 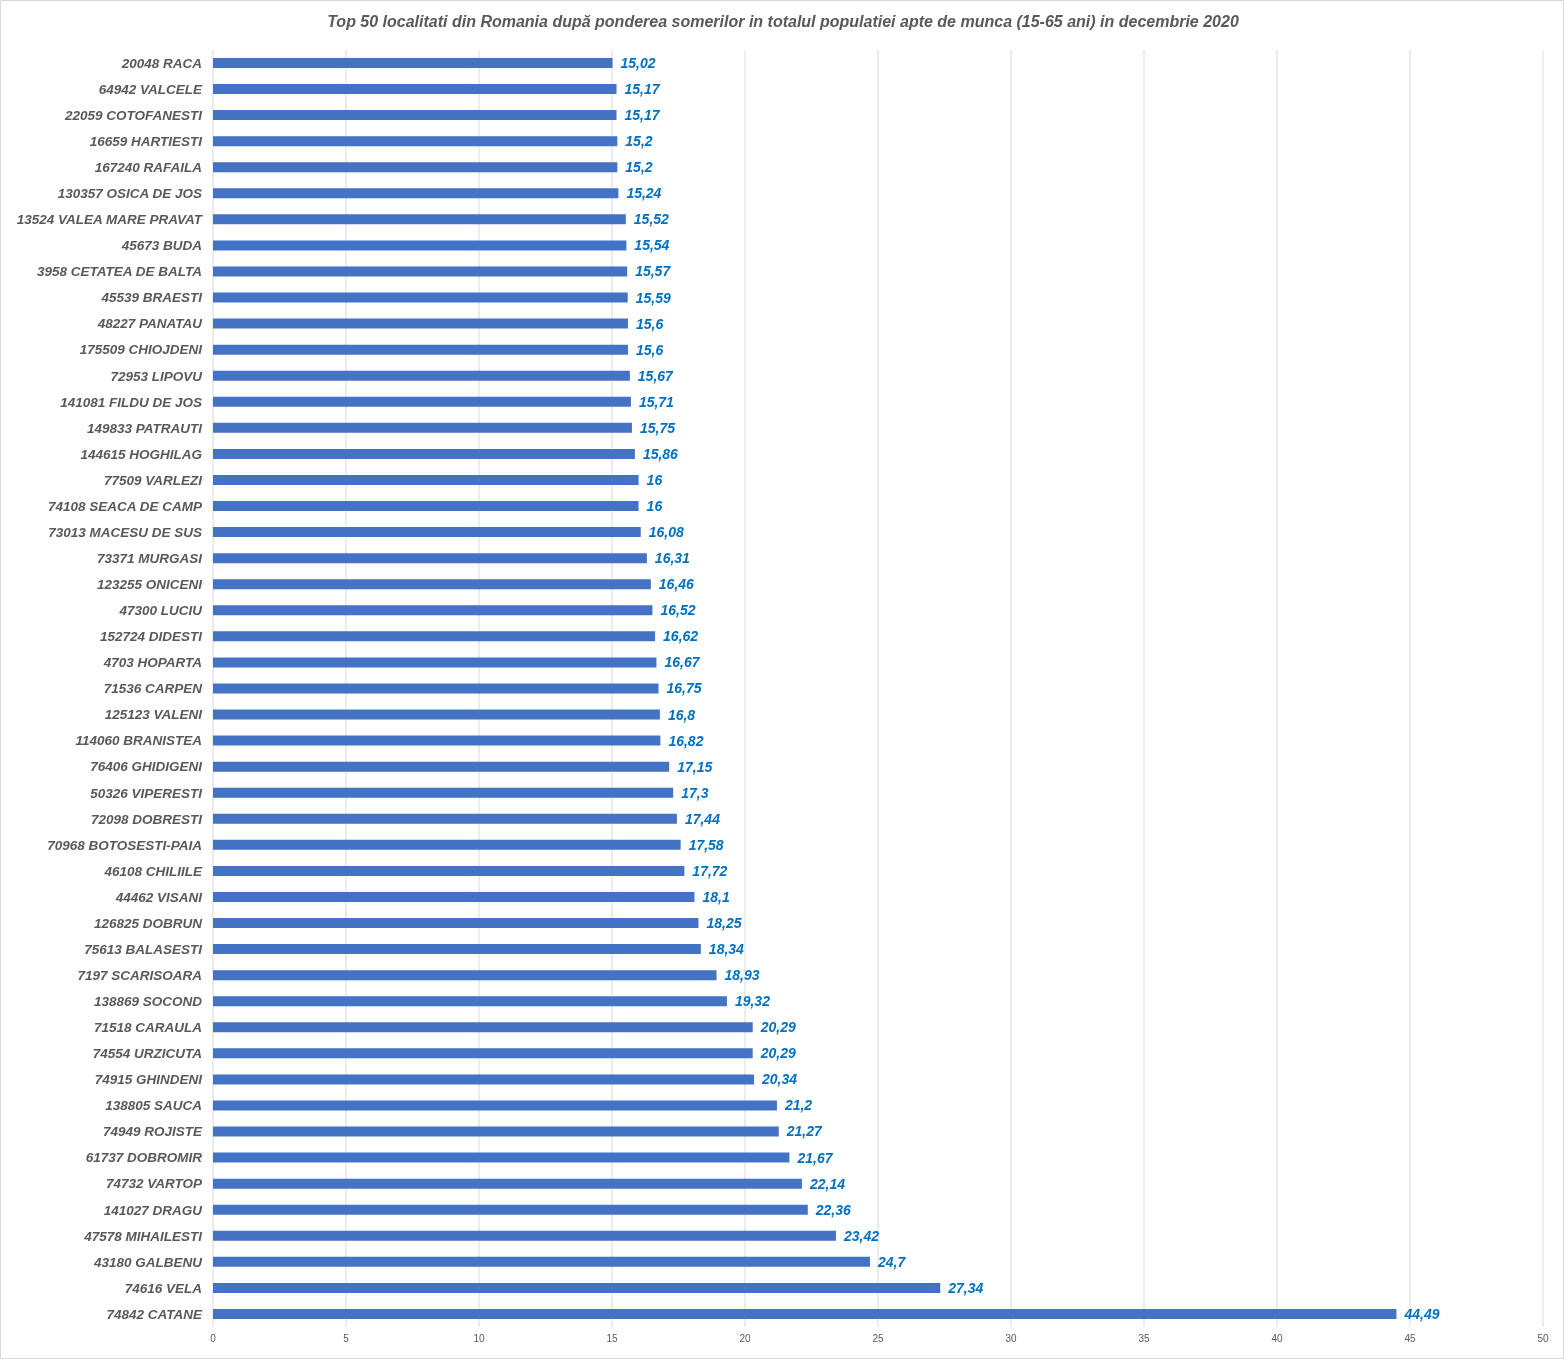 What do you see at coordinates (651, 219) in the screenshot?
I see `data-label: 15,52` at bounding box center [651, 219].